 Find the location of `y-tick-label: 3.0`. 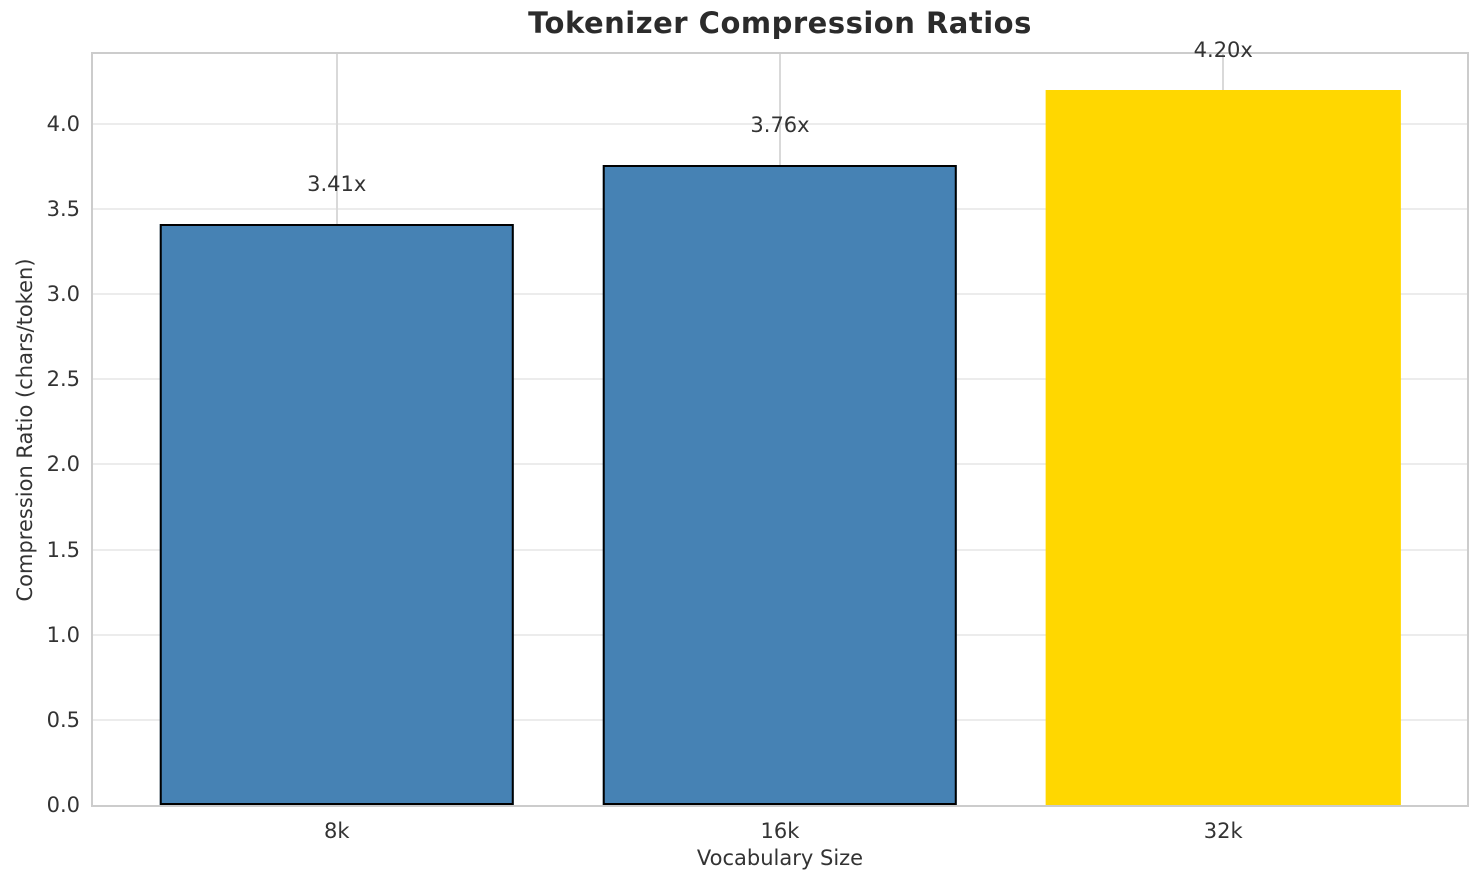

y-tick-label: 3.0 is located at coordinates (63, 294).